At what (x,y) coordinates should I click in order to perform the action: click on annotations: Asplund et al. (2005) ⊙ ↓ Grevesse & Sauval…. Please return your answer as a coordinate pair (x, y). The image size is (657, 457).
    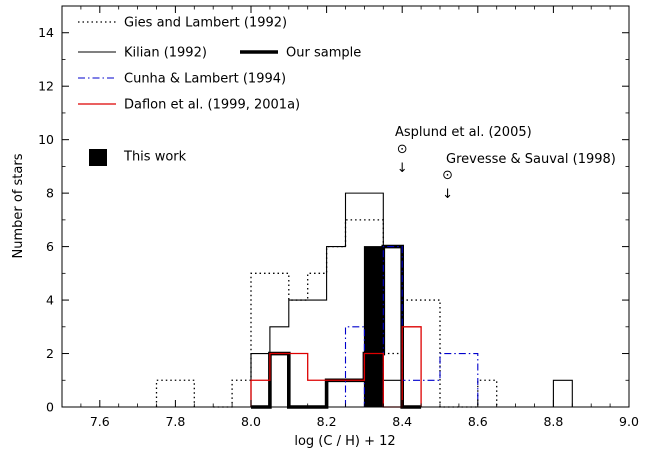
    Looking at the image, I should click on (505, 163).